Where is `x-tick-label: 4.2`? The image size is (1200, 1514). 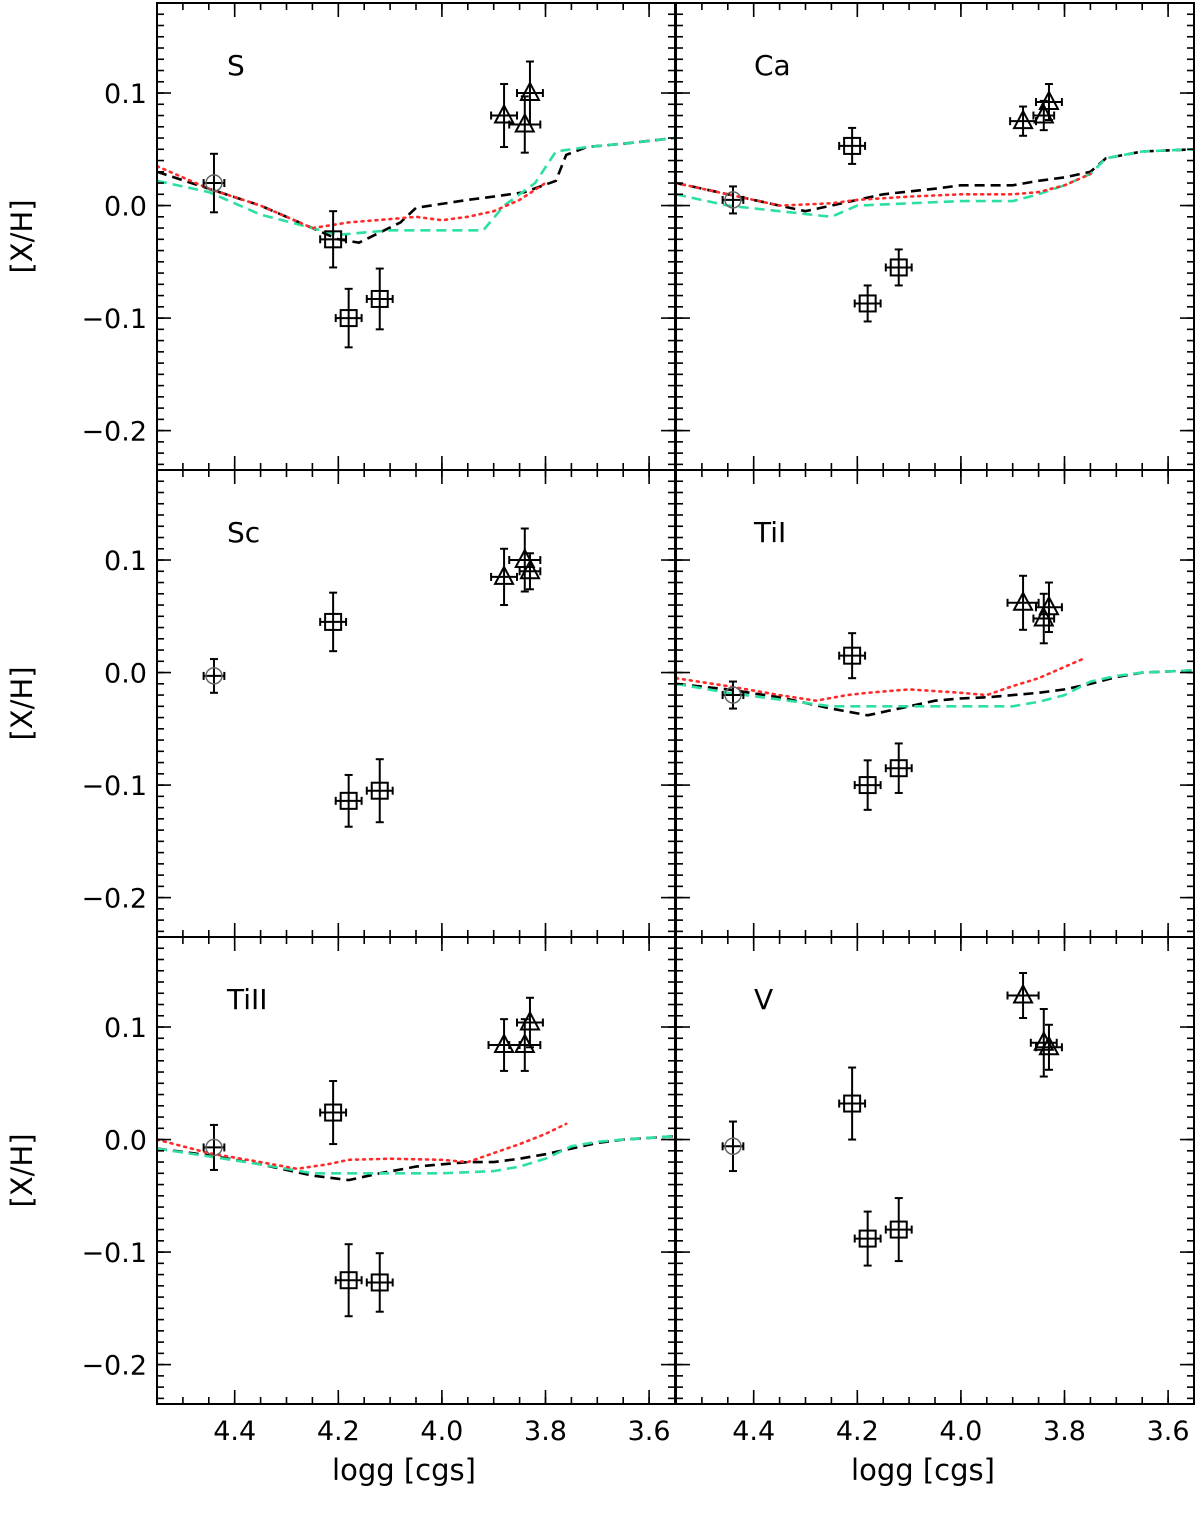 x-tick-label: 4.2 is located at coordinates (857, 1431).